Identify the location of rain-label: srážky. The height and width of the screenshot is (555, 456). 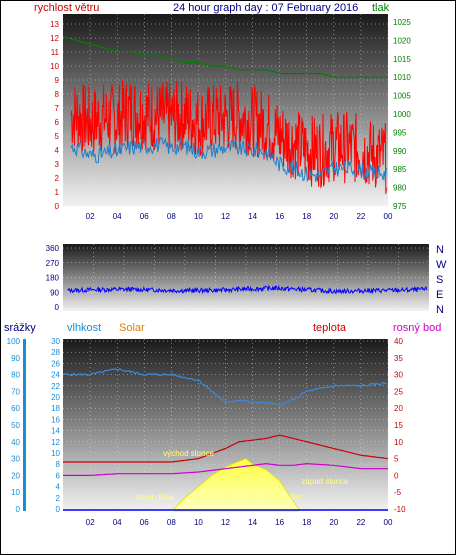
(20, 328).